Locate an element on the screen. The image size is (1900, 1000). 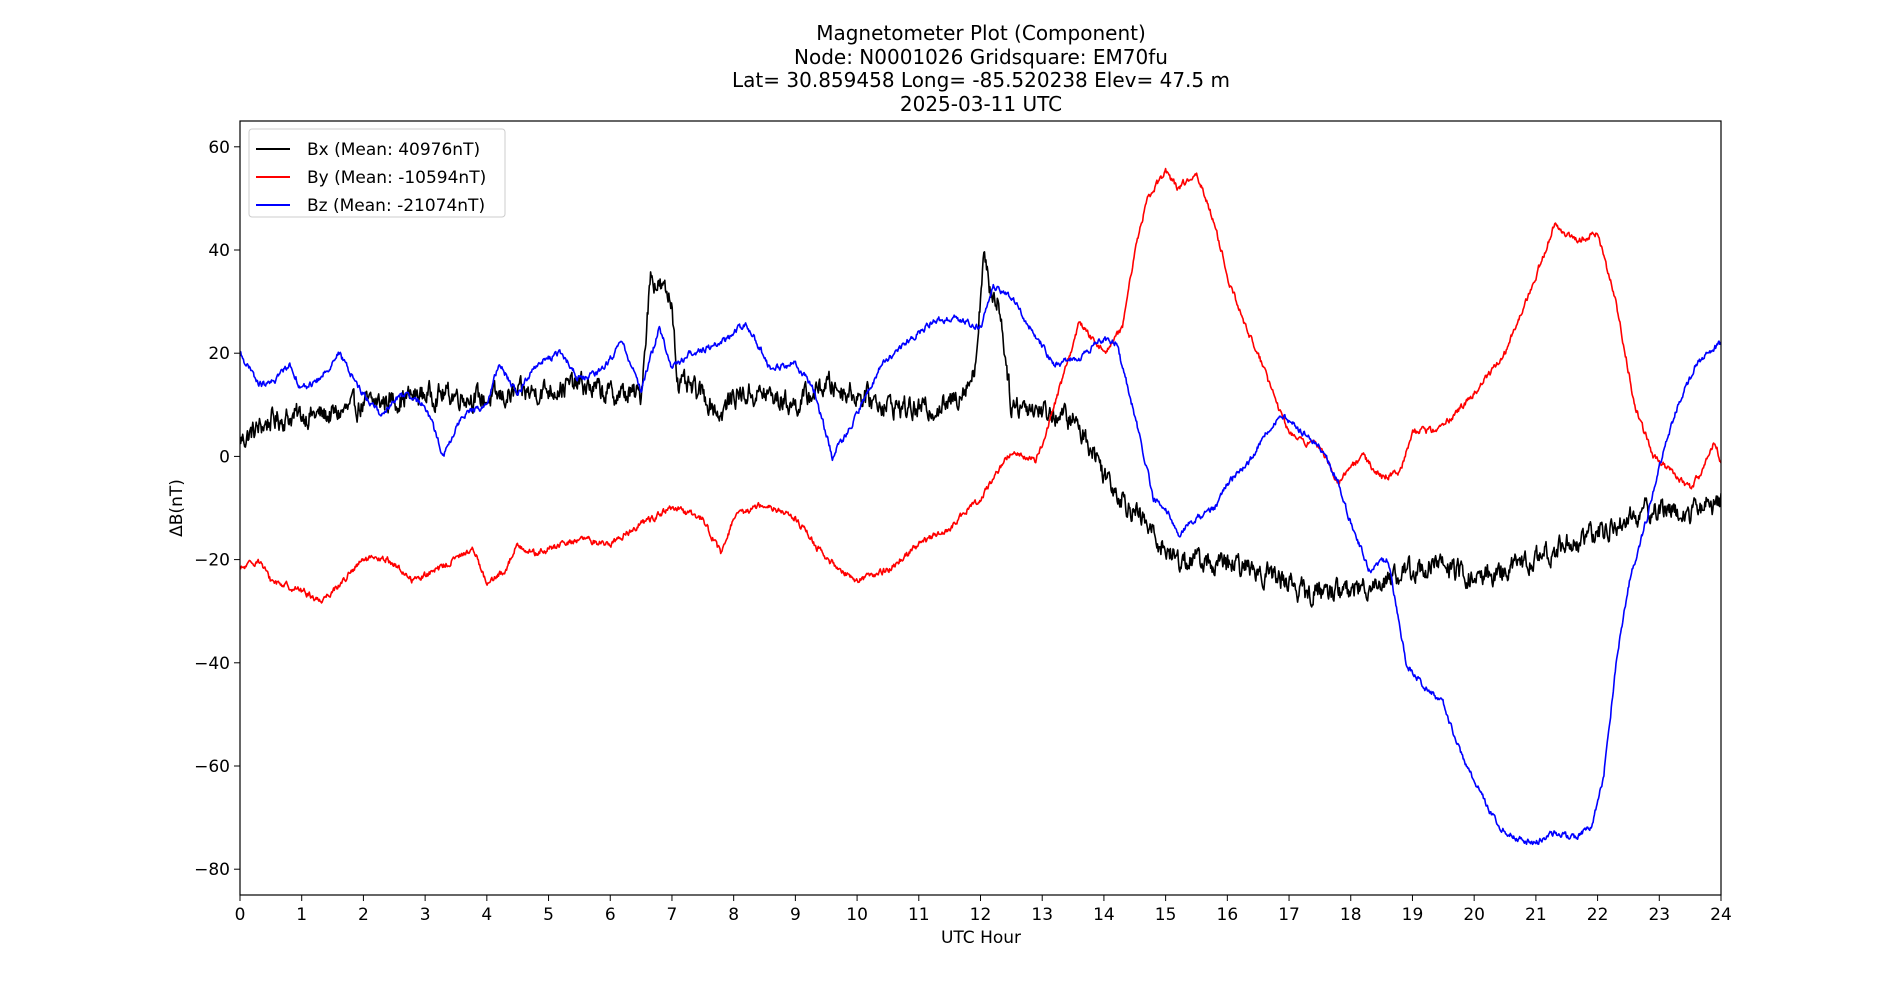
x-tick-label: 1 is located at coordinates (301, 915).